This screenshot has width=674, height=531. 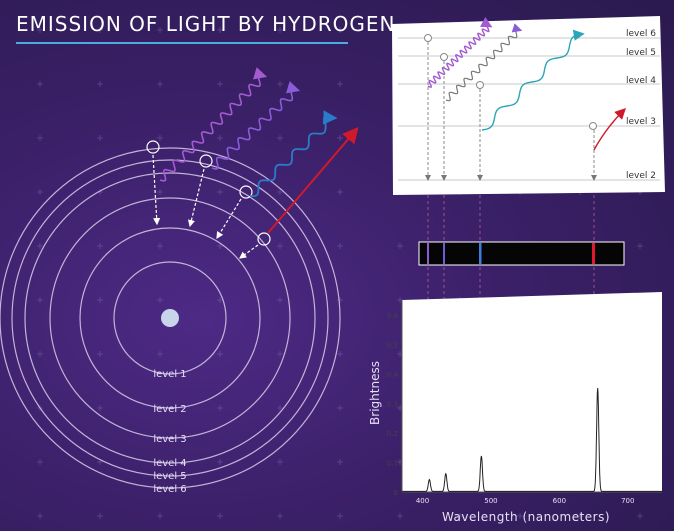 I want to click on energy-level-4-label: level 4, so click(x=641, y=81).